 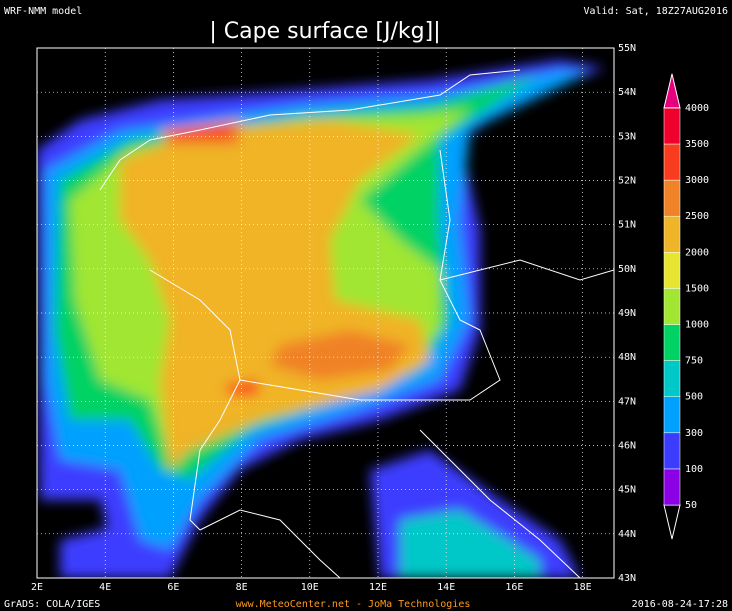 What do you see at coordinates (697, 288) in the screenshot?
I see `legend-level: 1500` at bounding box center [697, 288].